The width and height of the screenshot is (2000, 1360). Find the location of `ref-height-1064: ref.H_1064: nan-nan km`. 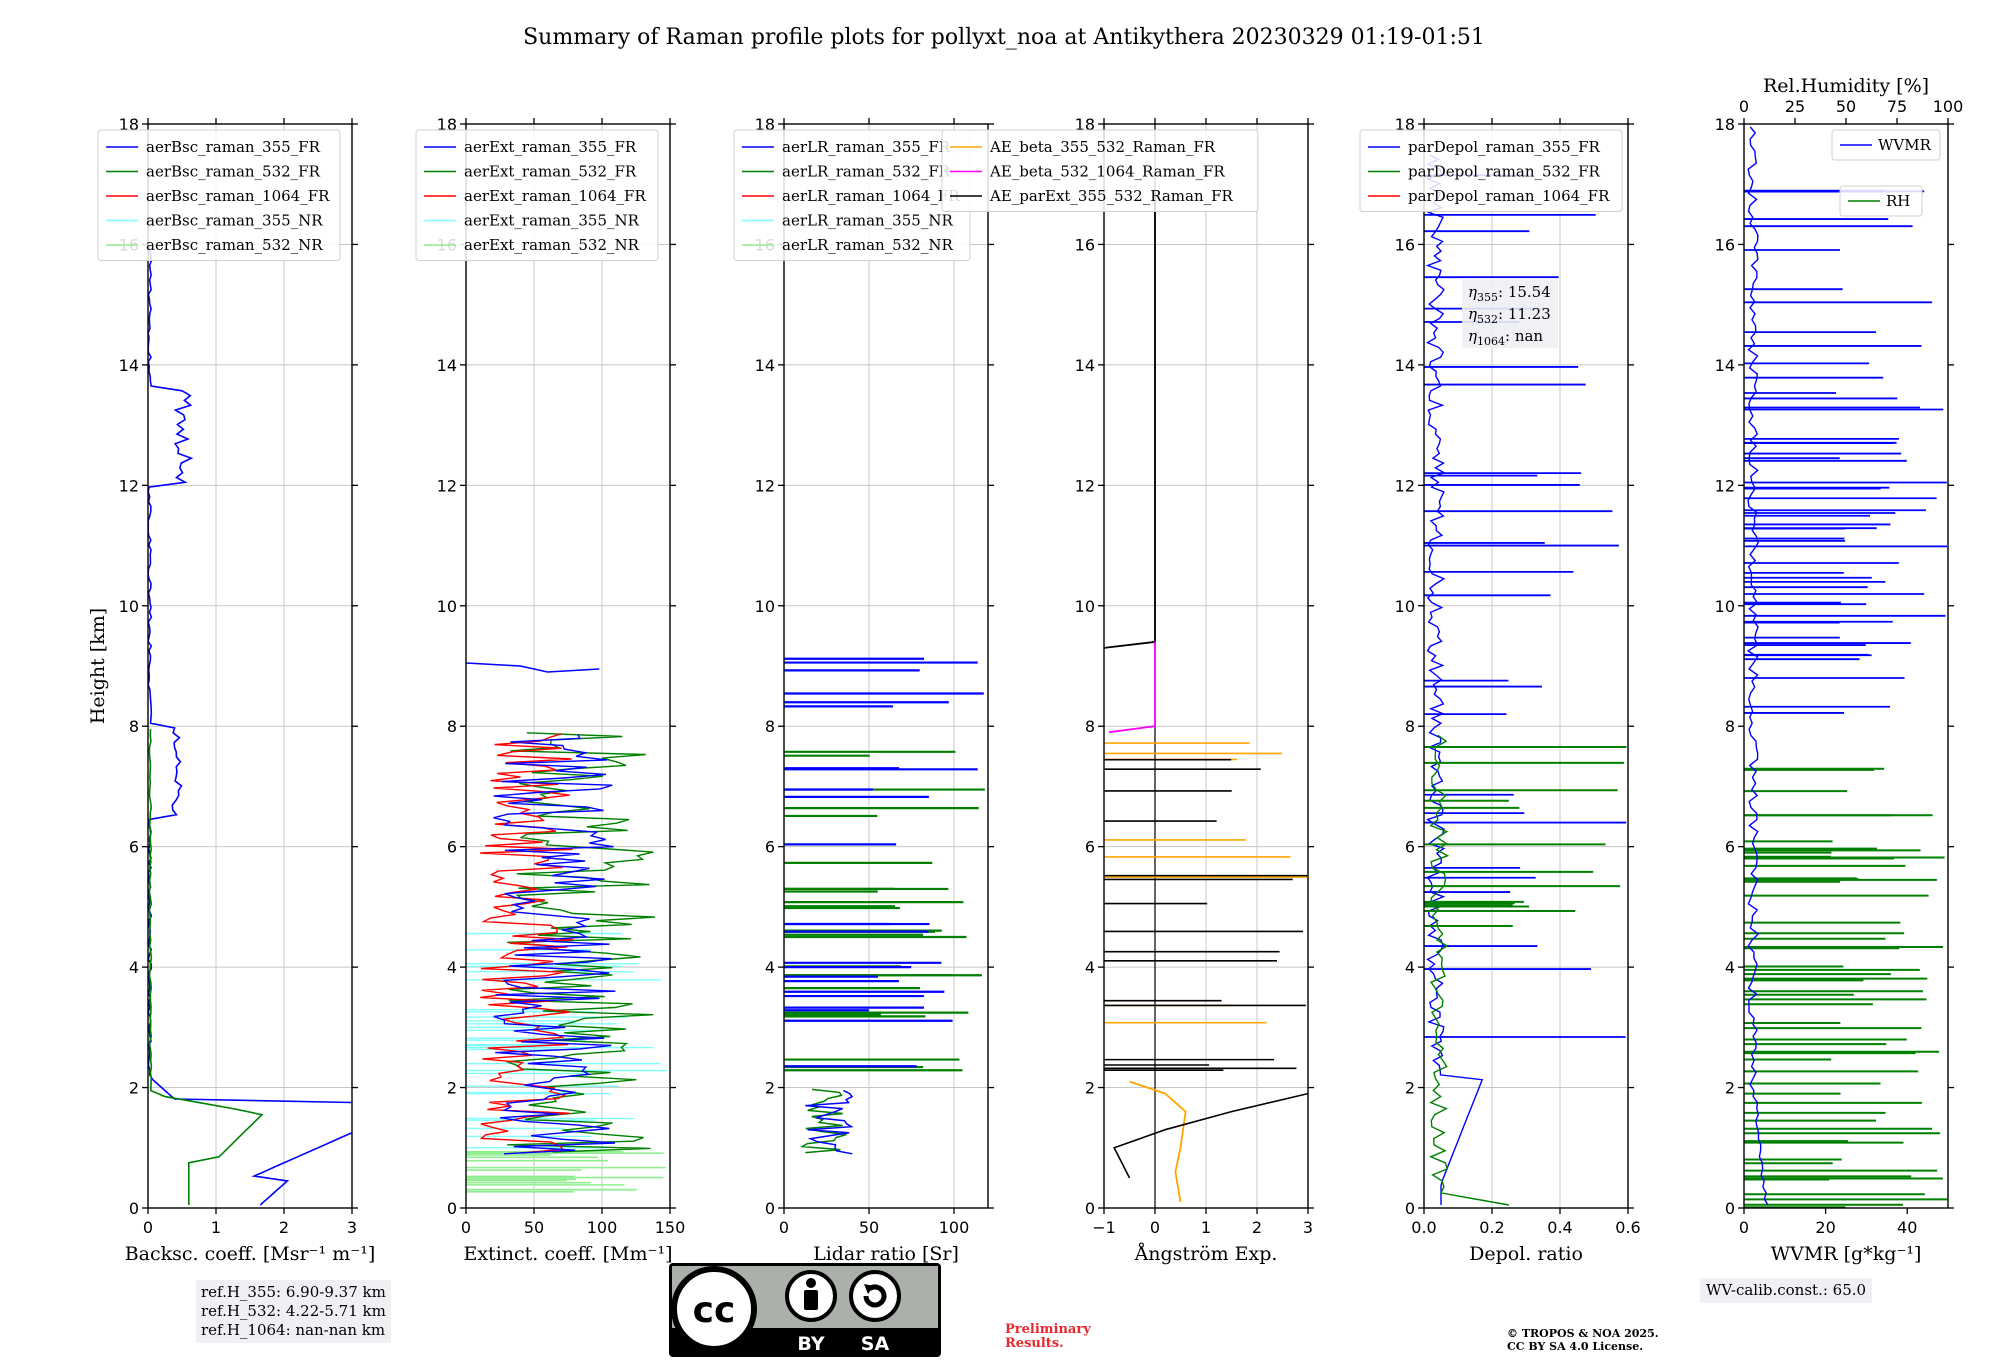

ref-height-1064: ref.H_1064: nan-nan km is located at coordinates (293, 1330).